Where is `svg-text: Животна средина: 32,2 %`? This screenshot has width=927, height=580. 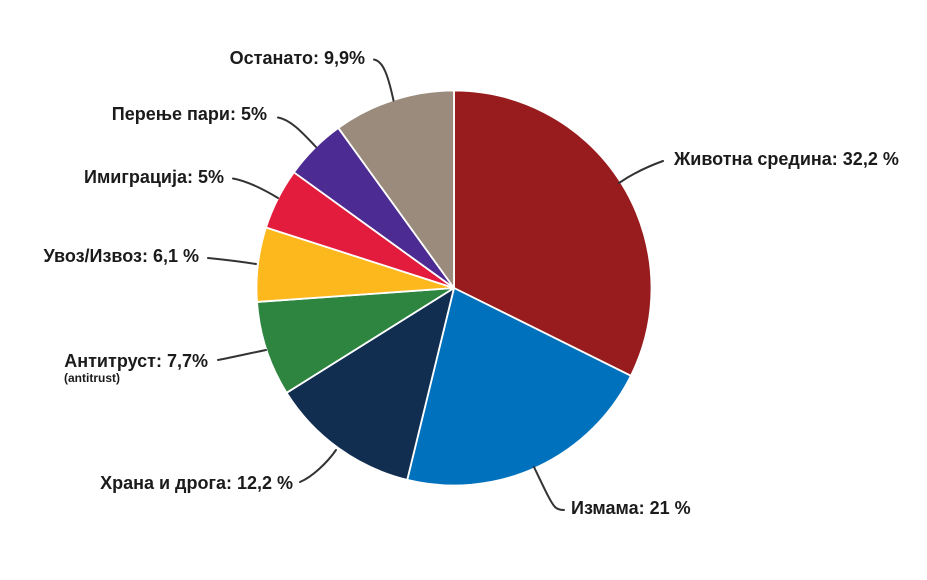
svg-text: Животна средина: 32,2 % is located at coordinates (786, 159).